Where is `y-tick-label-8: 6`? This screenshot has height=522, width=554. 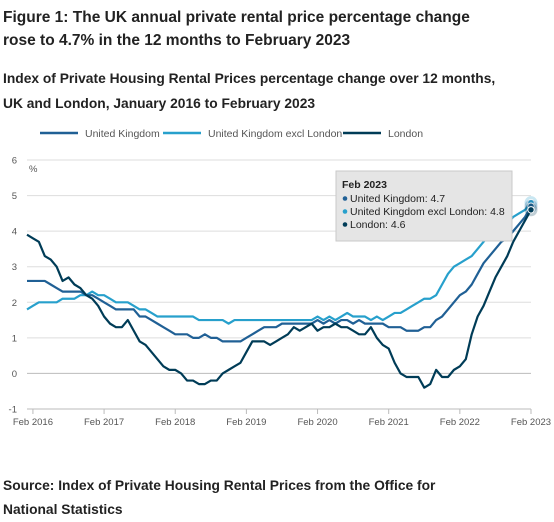 y-tick-label-8: 6 is located at coordinates (14, 161).